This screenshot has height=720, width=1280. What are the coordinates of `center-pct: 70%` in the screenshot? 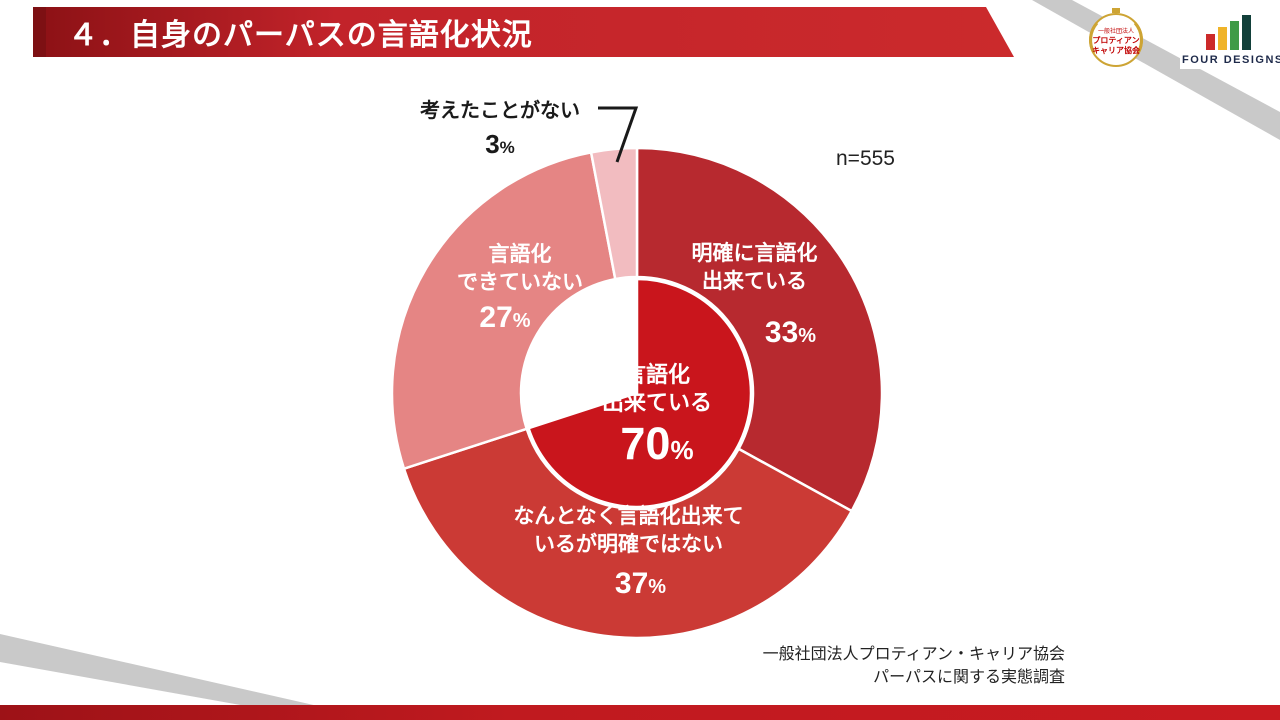 It's located at (657, 444).